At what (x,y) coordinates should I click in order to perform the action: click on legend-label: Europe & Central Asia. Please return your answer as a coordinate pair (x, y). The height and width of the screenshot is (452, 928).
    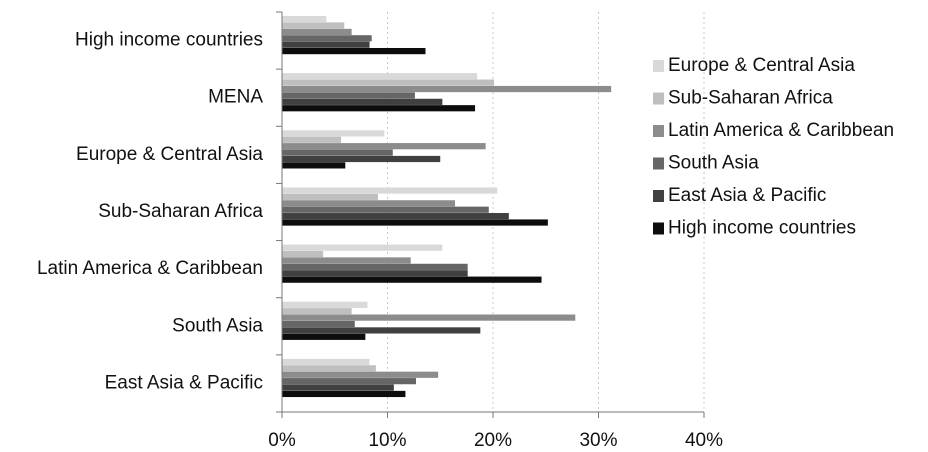
    Looking at the image, I should click on (761, 65).